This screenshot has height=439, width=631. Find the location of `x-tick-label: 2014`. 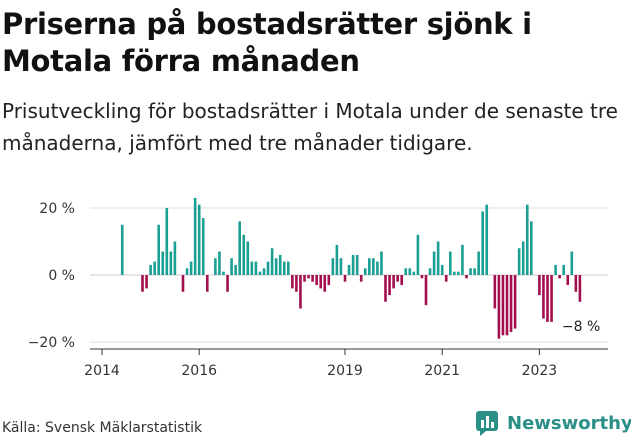

x-tick-label: 2014 is located at coordinates (102, 371).